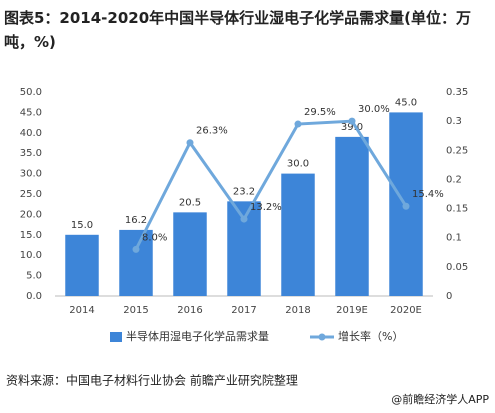 This screenshot has height=413, width=495. What do you see at coordinates (297, 310) in the screenshot?
I see `x-tick-label: 2018` at bounding box center [297, 310].